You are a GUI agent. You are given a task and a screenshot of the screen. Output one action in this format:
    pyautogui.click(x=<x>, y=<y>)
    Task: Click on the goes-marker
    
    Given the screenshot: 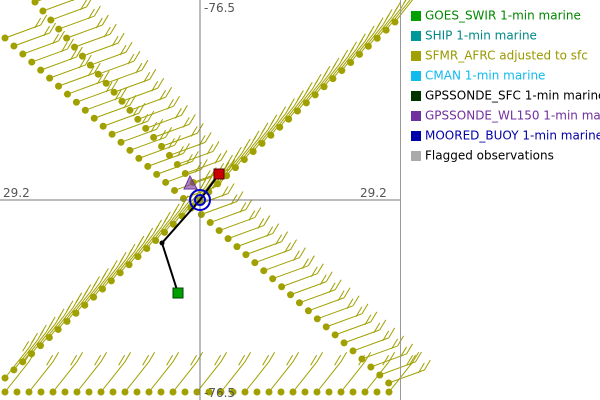 What is the action you would take?
    pyautogui.click(x=178, y=293)
    